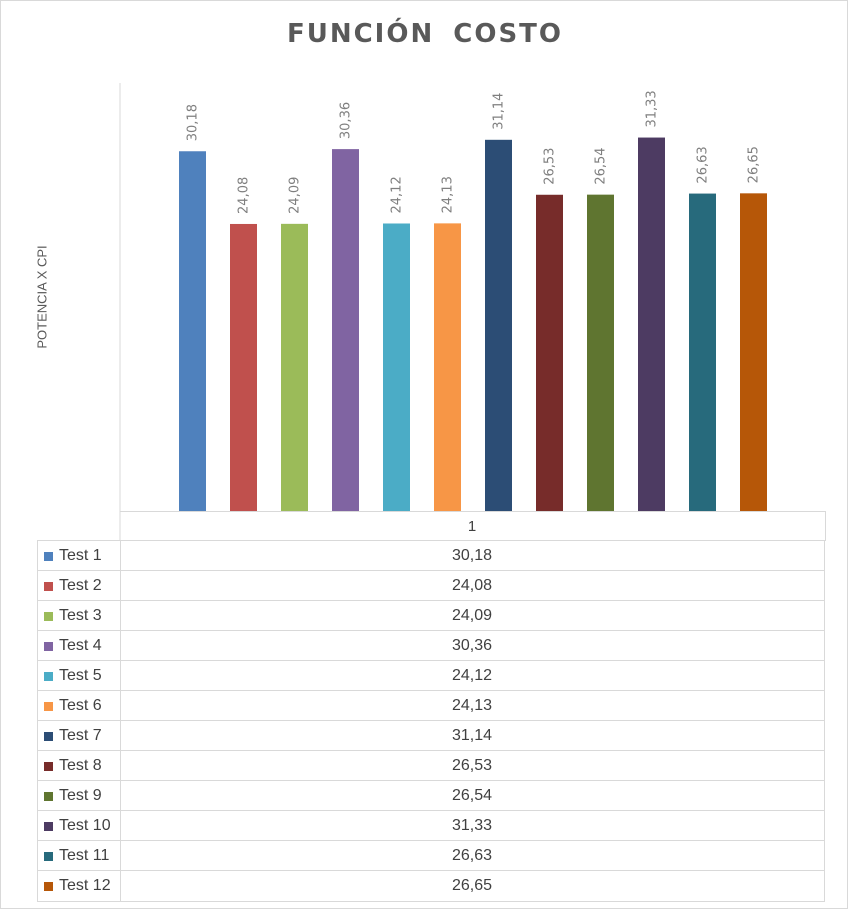 The width and height of the screenshot is (848, 909). What do you see at coordinates (499, 111) in the screenshot?
I see `data-label: 31,14` at bounding box center [499, 111].